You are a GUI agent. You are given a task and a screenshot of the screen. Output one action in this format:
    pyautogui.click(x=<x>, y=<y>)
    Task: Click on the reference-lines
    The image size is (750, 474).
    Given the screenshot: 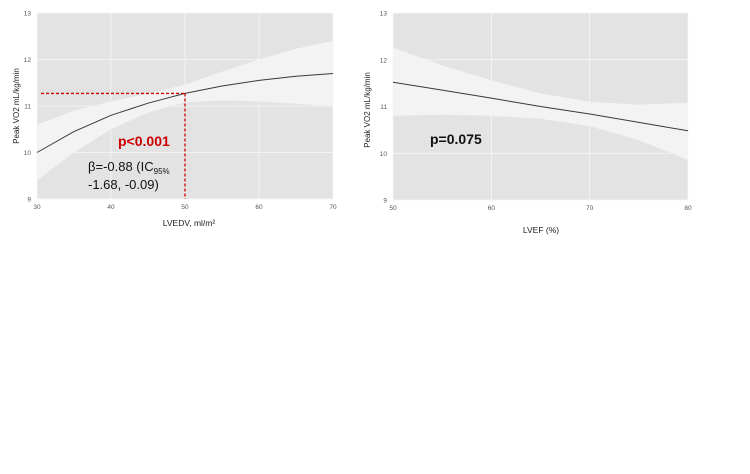 What is the action you would take?
    pyautogui.click(x=113, y=145)
    